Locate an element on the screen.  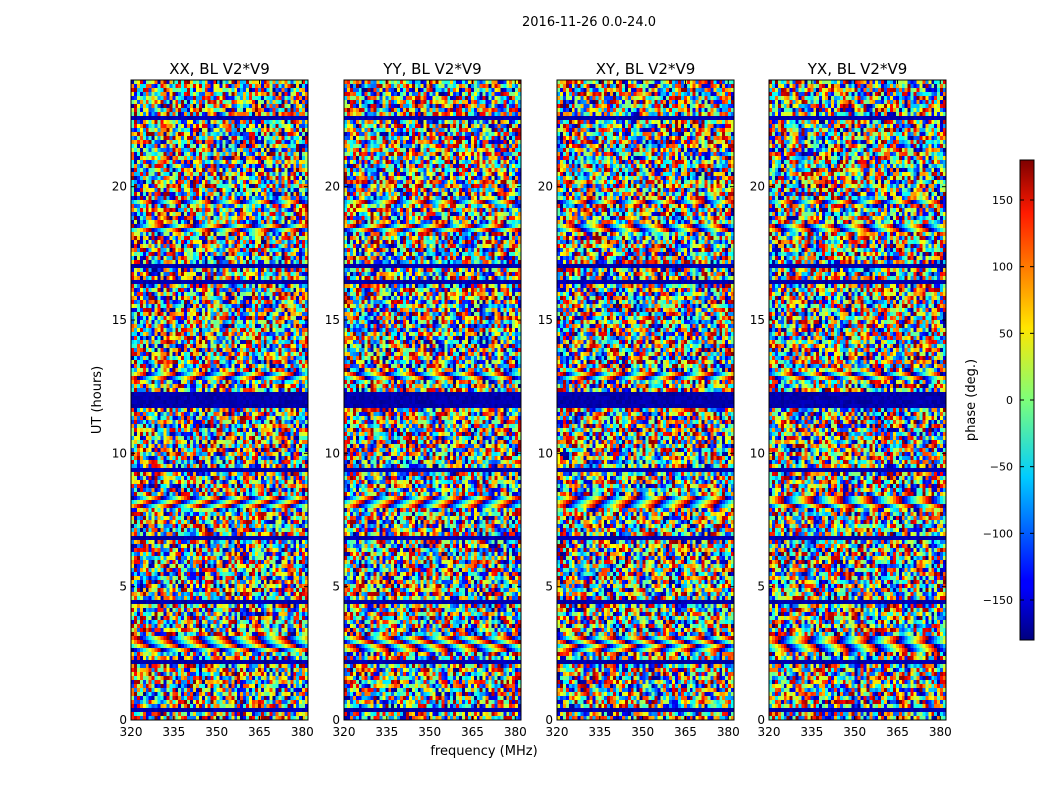
figure-suptitle: 2016-11-26 0.0-24.0 is located at coordinates (589, 22).